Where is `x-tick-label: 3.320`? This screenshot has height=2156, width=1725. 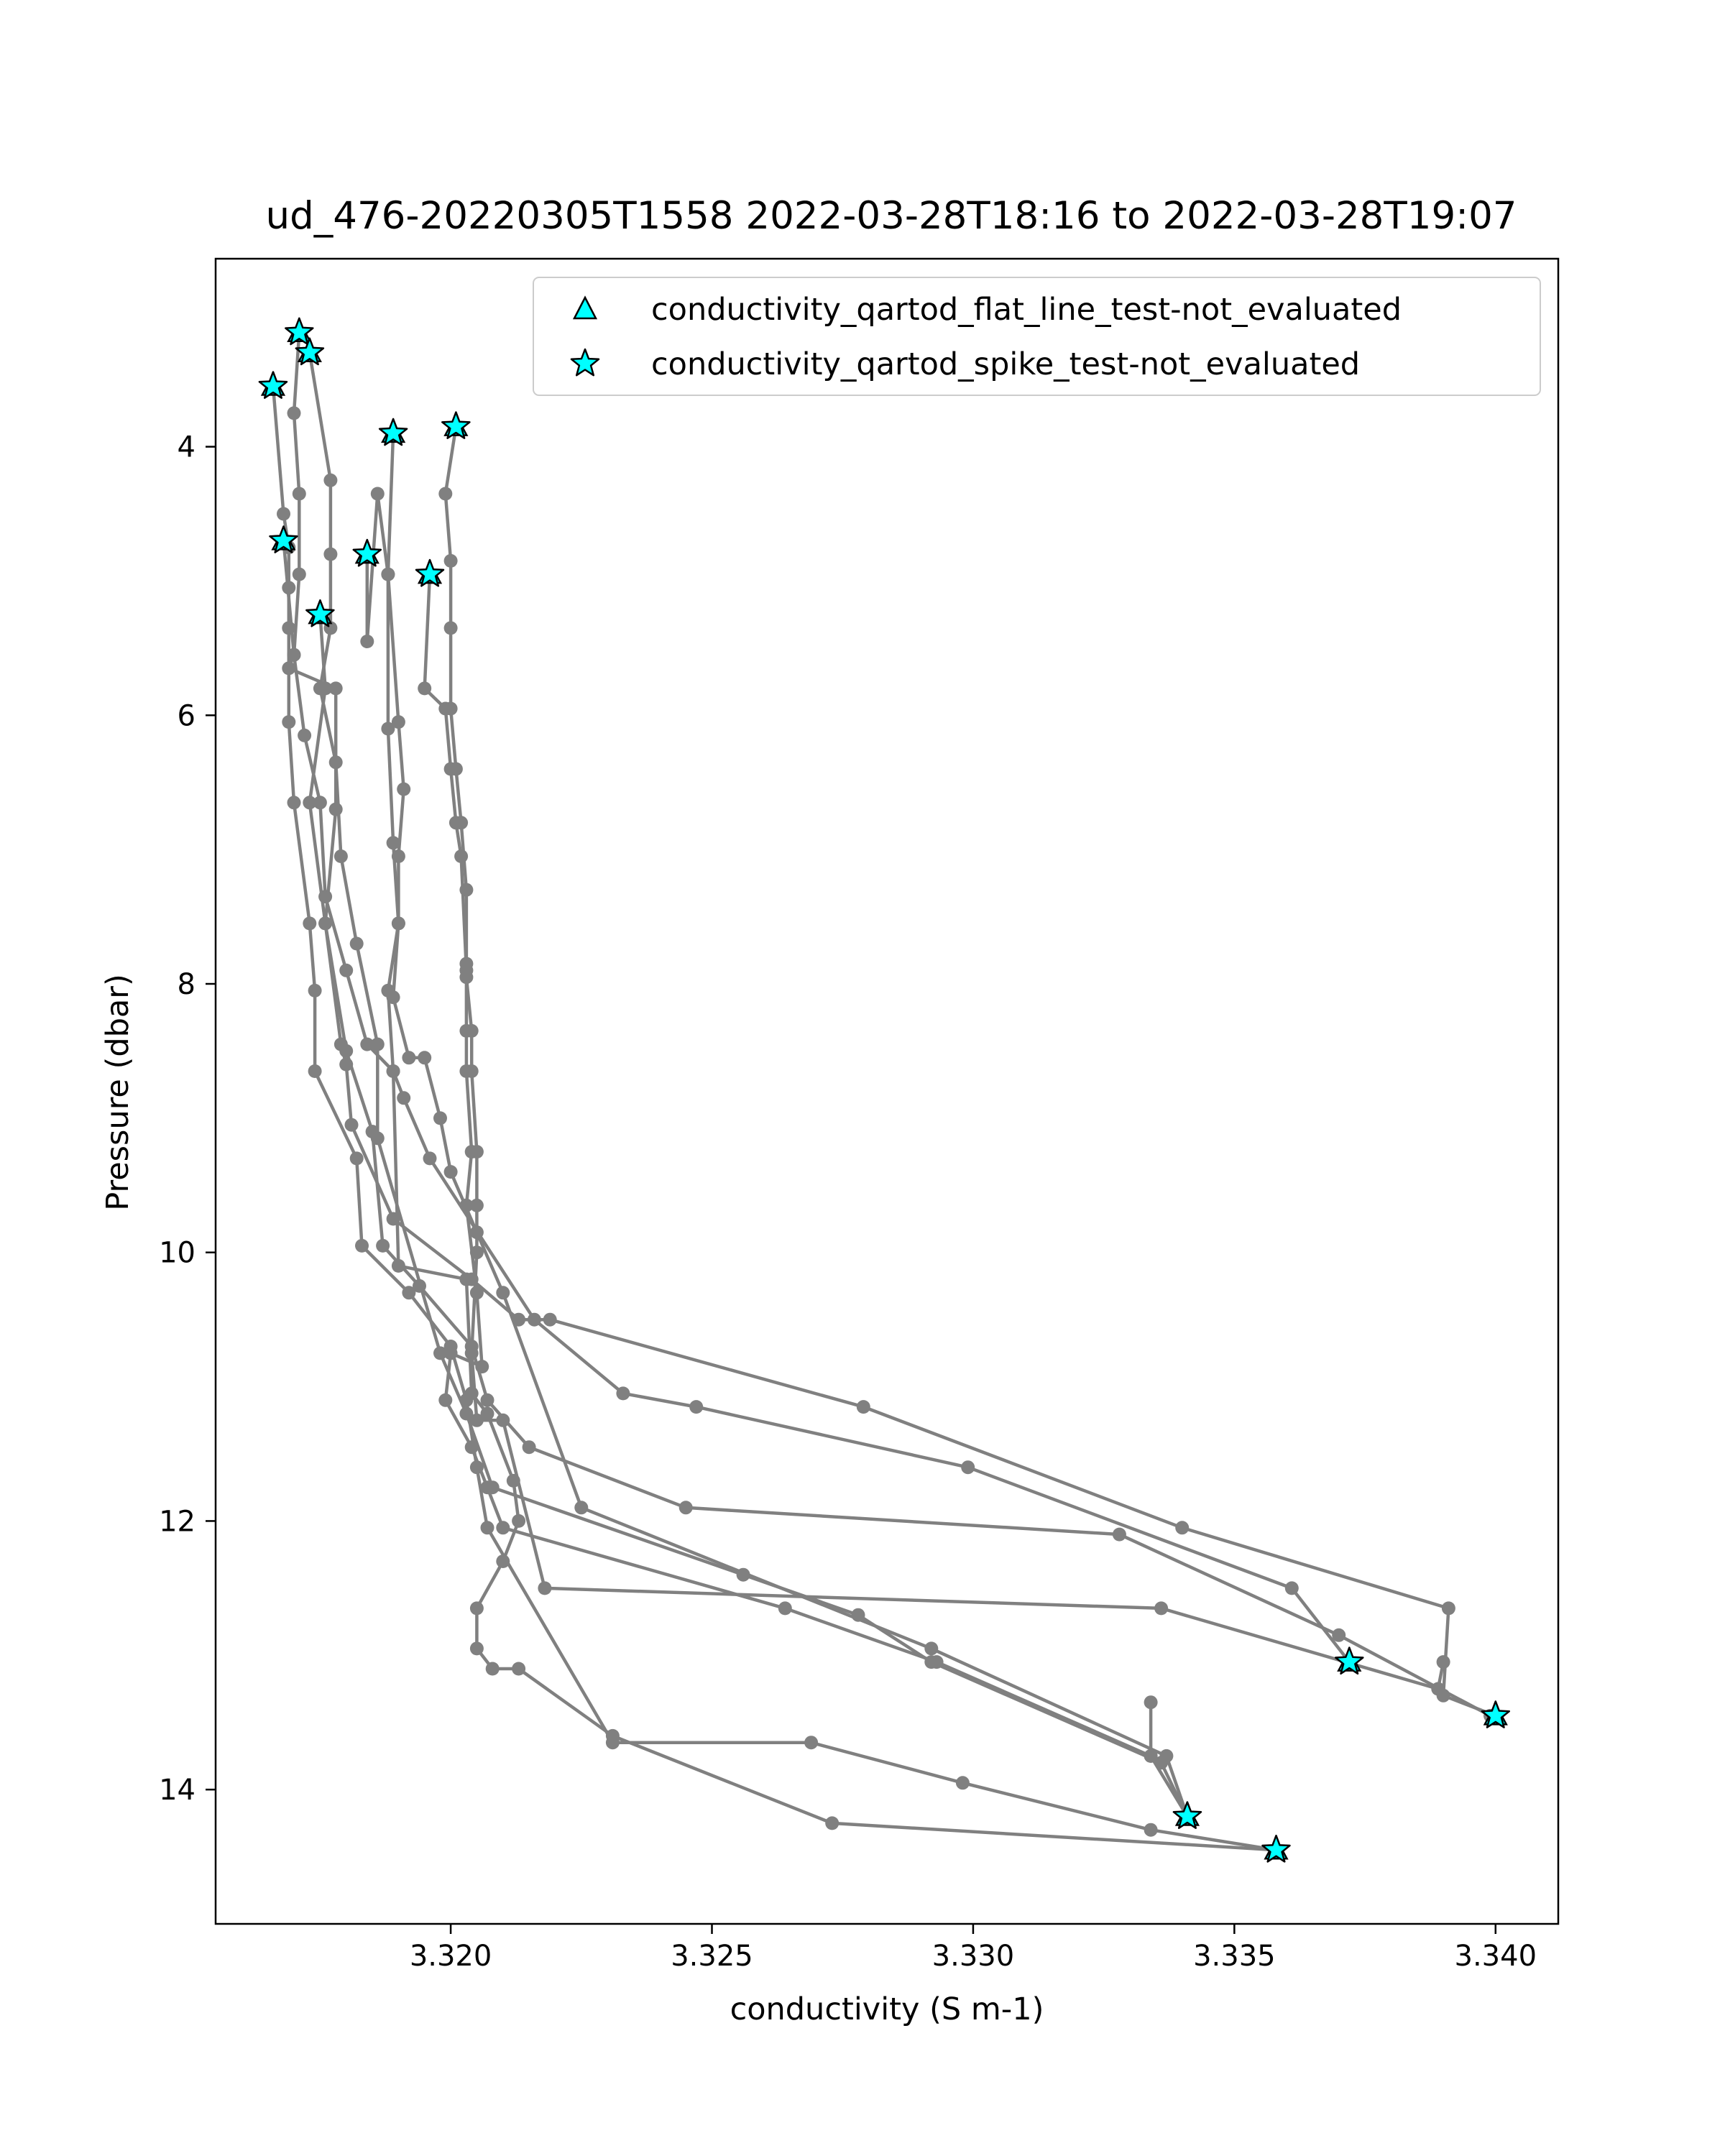 x-tick-label: 3.320 is located at coordinates (451, 1957).